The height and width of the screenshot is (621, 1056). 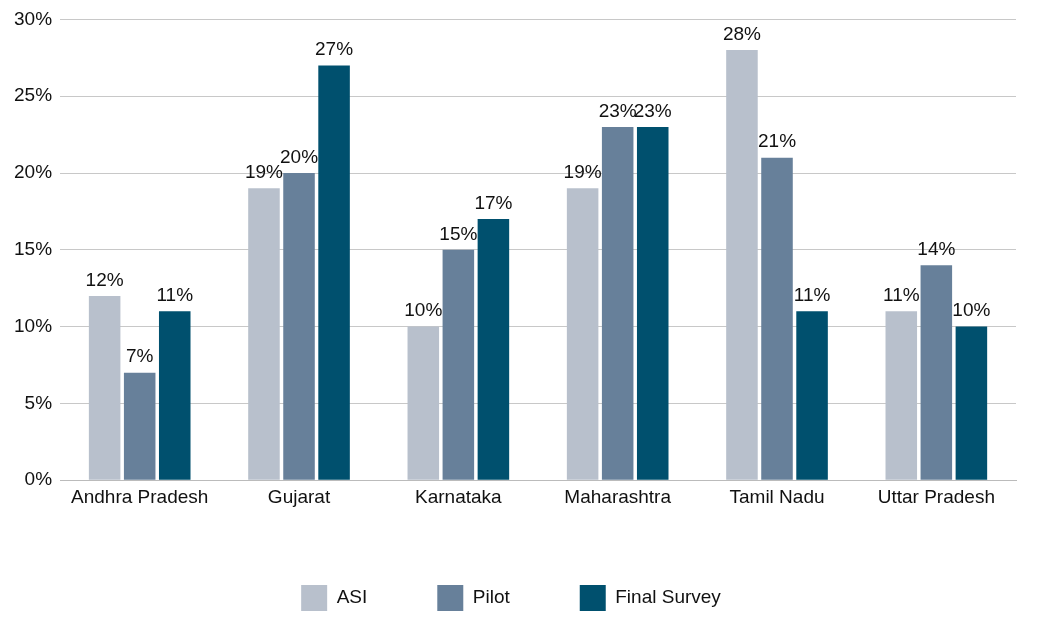 What do you see at coordinates (491, 597) in the screenshot?
I see `legend-label: Pilot` at bounding box center [491, 597].